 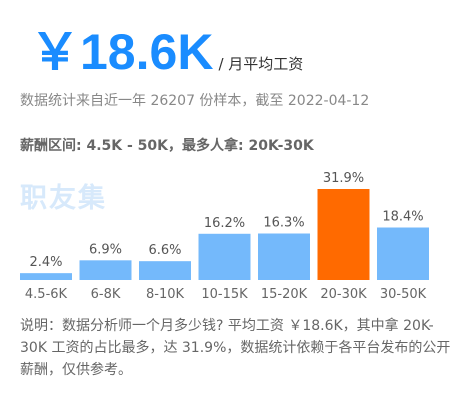 I want to click on bar-8-10K, so click(x=165, y=270).